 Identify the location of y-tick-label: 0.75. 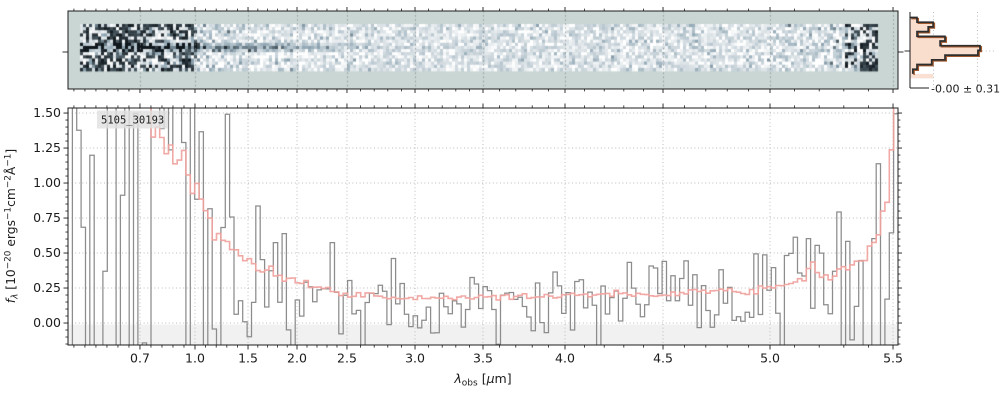
(47, 217).